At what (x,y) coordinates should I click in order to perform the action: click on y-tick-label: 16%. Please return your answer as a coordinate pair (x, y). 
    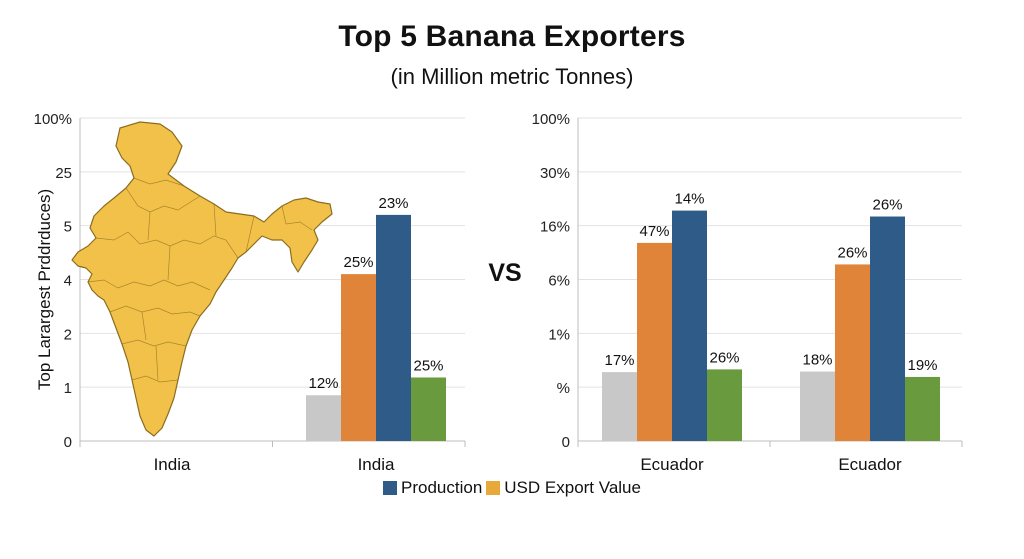
    Looking at the image, I should click on (555, 227).